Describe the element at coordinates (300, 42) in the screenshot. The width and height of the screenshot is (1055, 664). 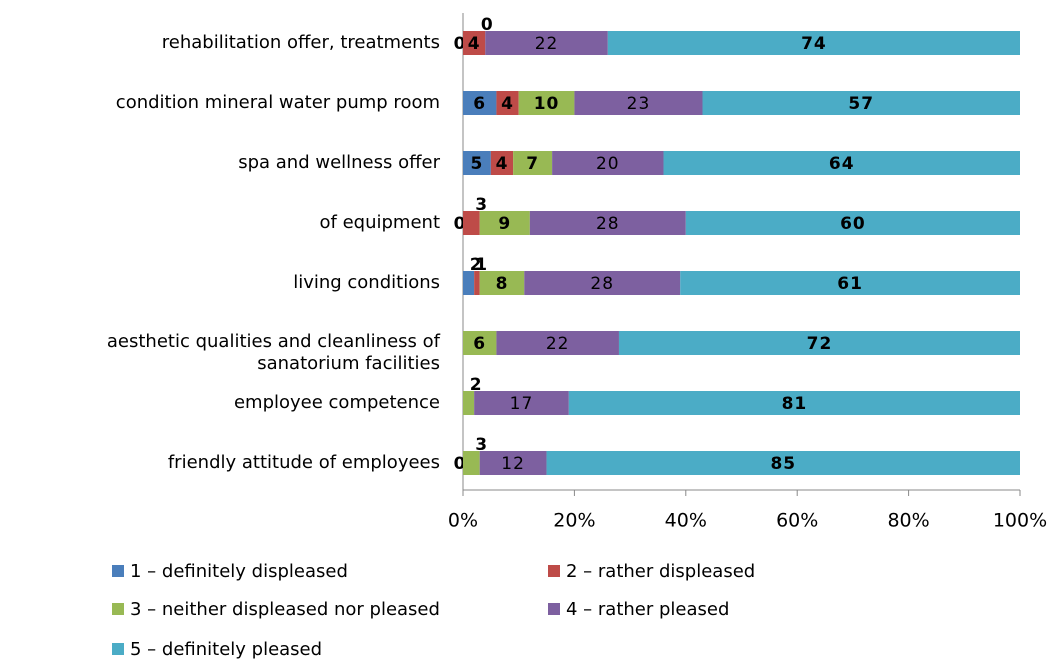
I see `category-label: rehabilitation offer, treatments` at that location.